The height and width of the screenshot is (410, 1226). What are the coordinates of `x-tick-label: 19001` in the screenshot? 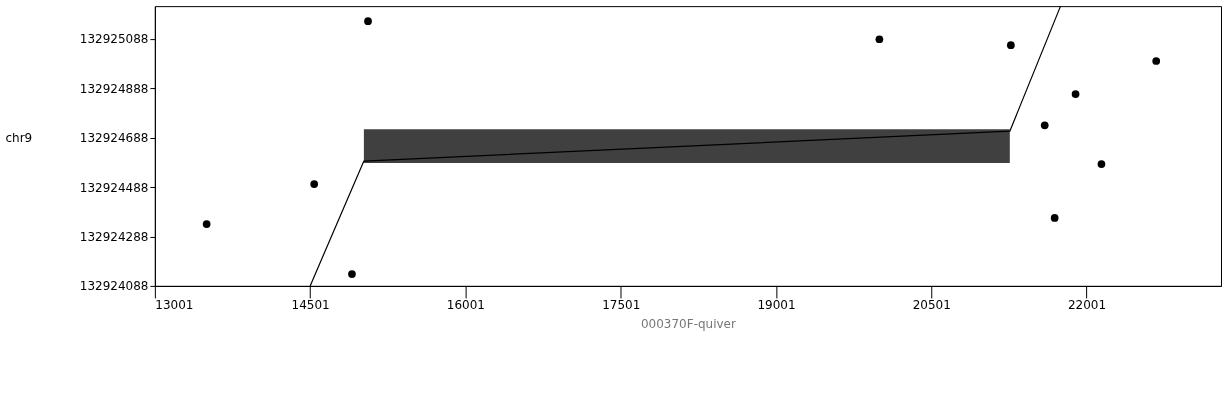 It's located at (776, 305).